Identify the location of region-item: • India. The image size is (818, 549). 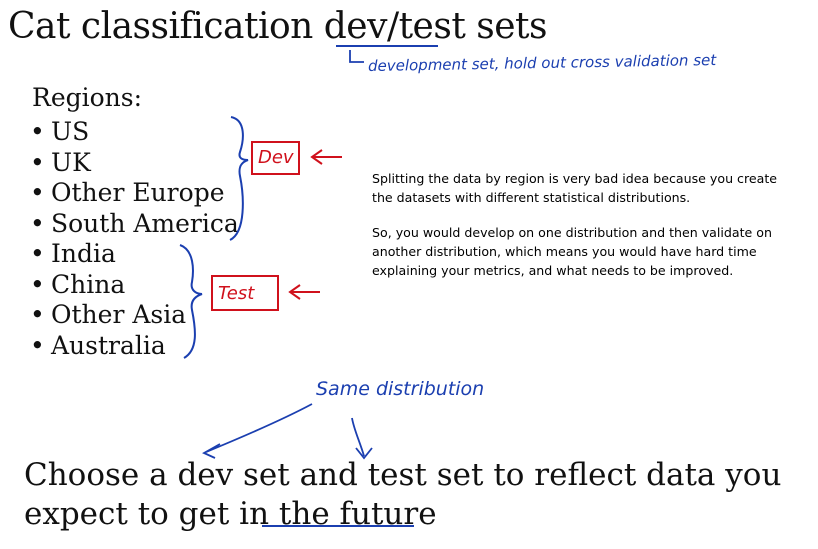
(73, 253).